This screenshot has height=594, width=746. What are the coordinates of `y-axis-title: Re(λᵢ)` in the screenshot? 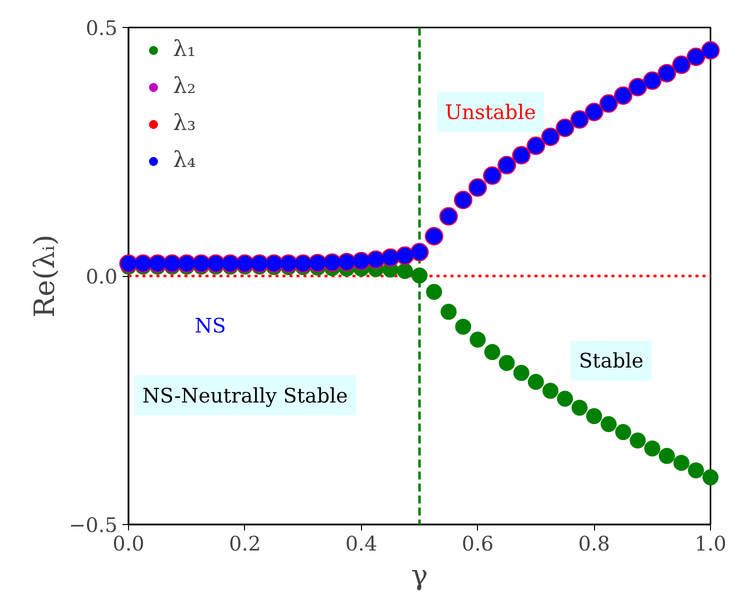 It's located at (44, 276).